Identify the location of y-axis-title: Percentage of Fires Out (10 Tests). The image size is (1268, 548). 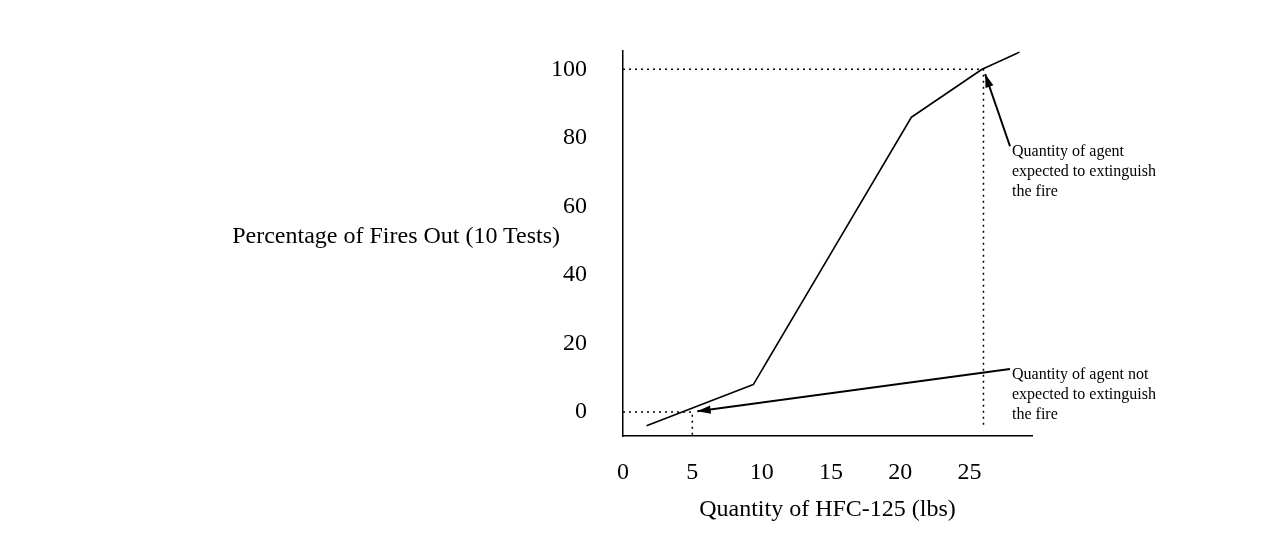
(396, 235).